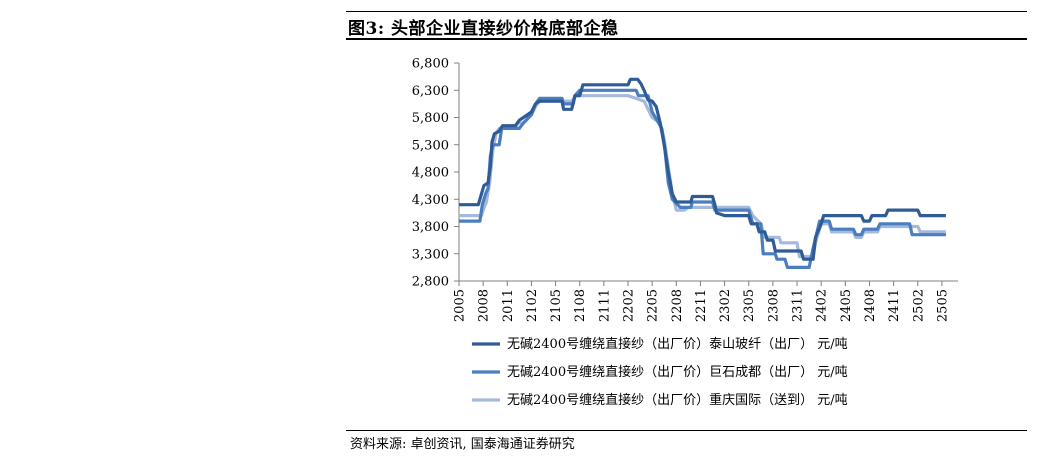 Image resolution: width=1037 pixels, height=456 pixels. Describe the element at coordinates (725, 305) in the screenshot. I see `x-tick-label: 2302` at that location.